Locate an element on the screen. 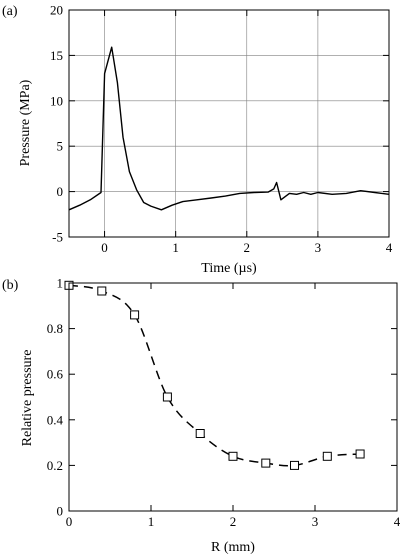  y-tick-label: 5 is located at coordinates (60, 146).